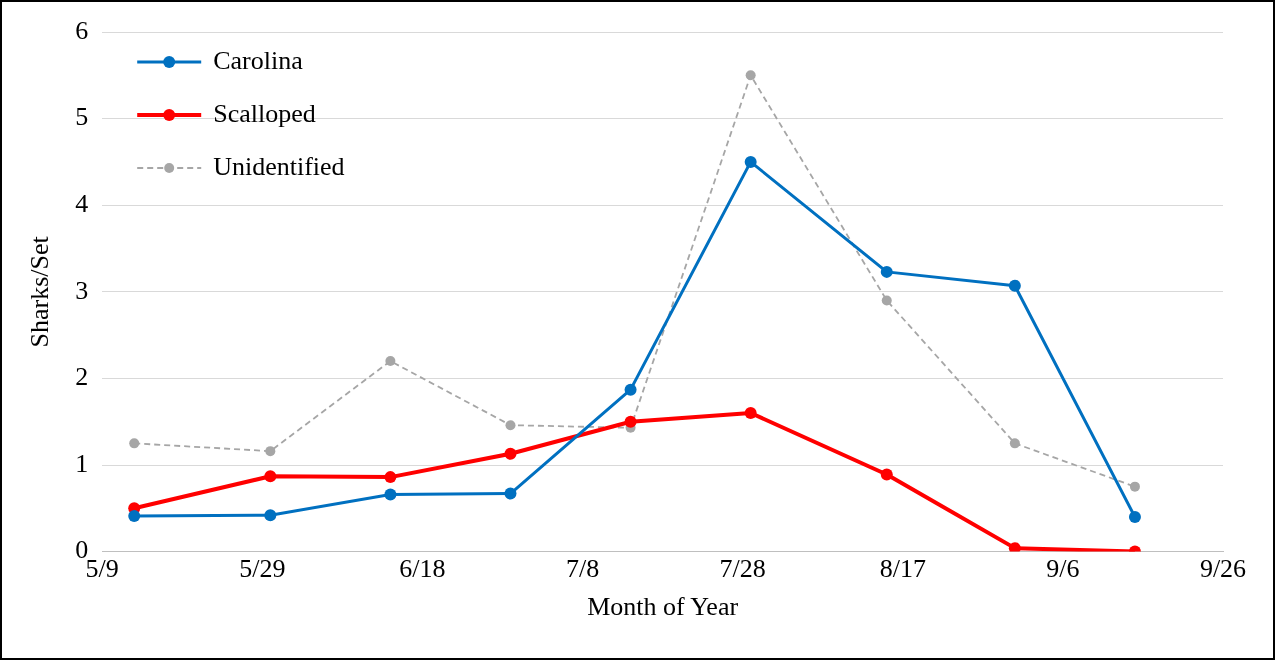 Image resolution: width=1275 pixels, height=660 pixels. Describe the element at coordinates (82, 204) in the screenshot. I see `y-tick-label: 4` at that location.